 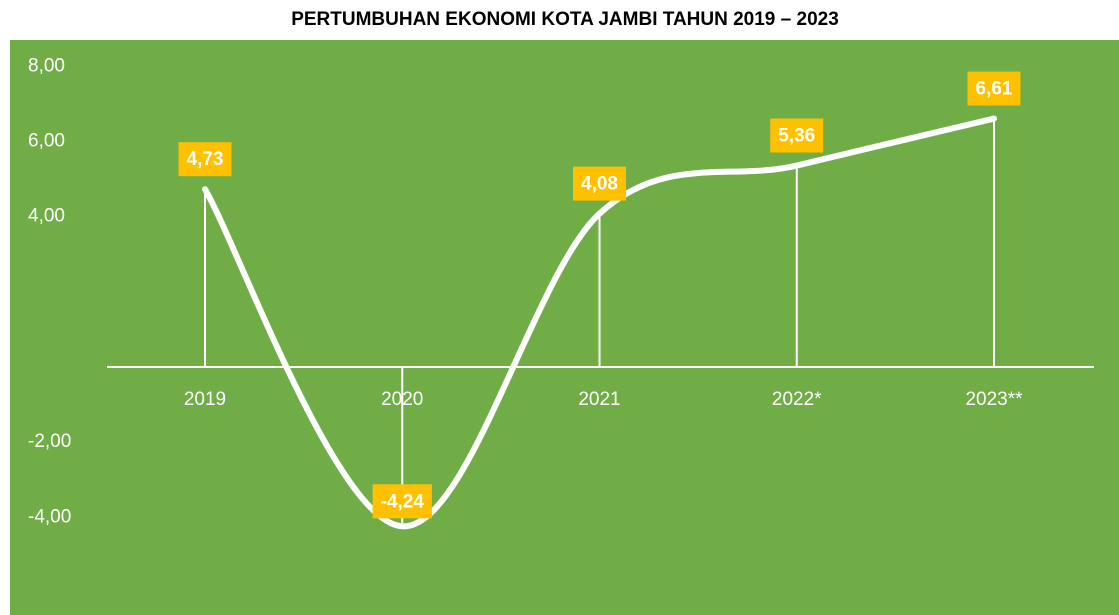 I want to click on data-label: -4,24, so click(x=403, y=501).